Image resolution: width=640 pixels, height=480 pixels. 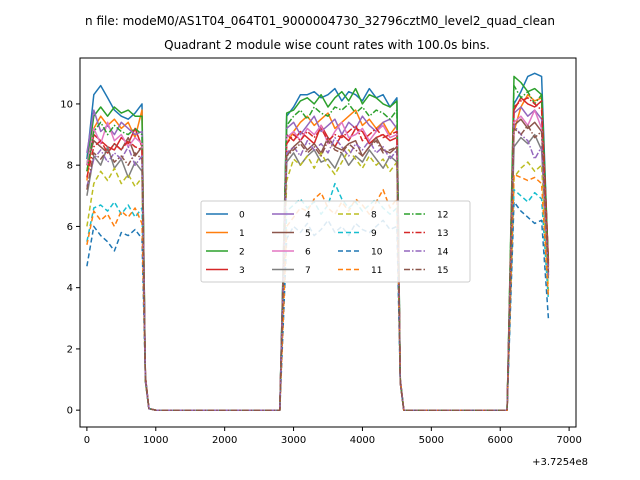 What do you see at coordinates (70, 166) in the screenshot?
I see `y-tick-label: 8` at bounding box center [70, 166].